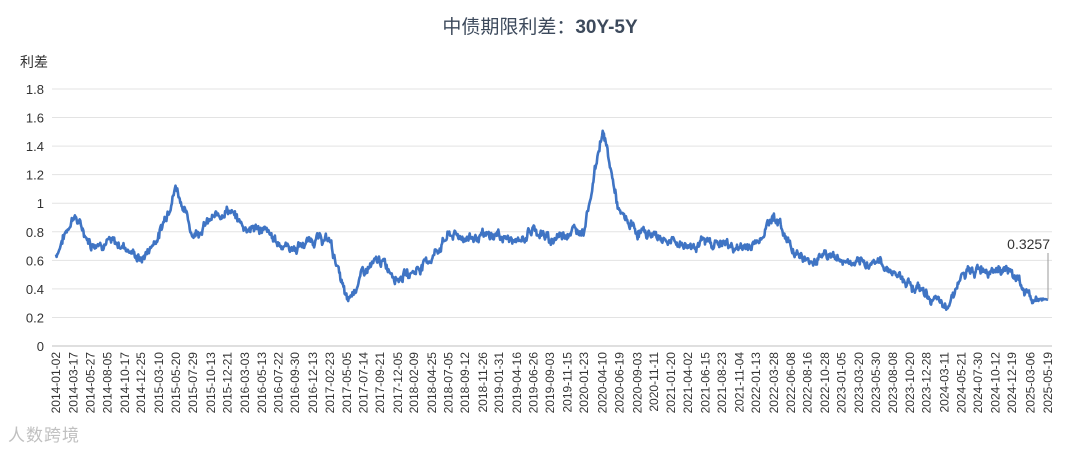 This screenshot has height=449, width=1080. What do you see at coordinates (961, 383) in the screenshot?
I see `x-tick-label: 2024-05-21` at bounding box center [961, 383].